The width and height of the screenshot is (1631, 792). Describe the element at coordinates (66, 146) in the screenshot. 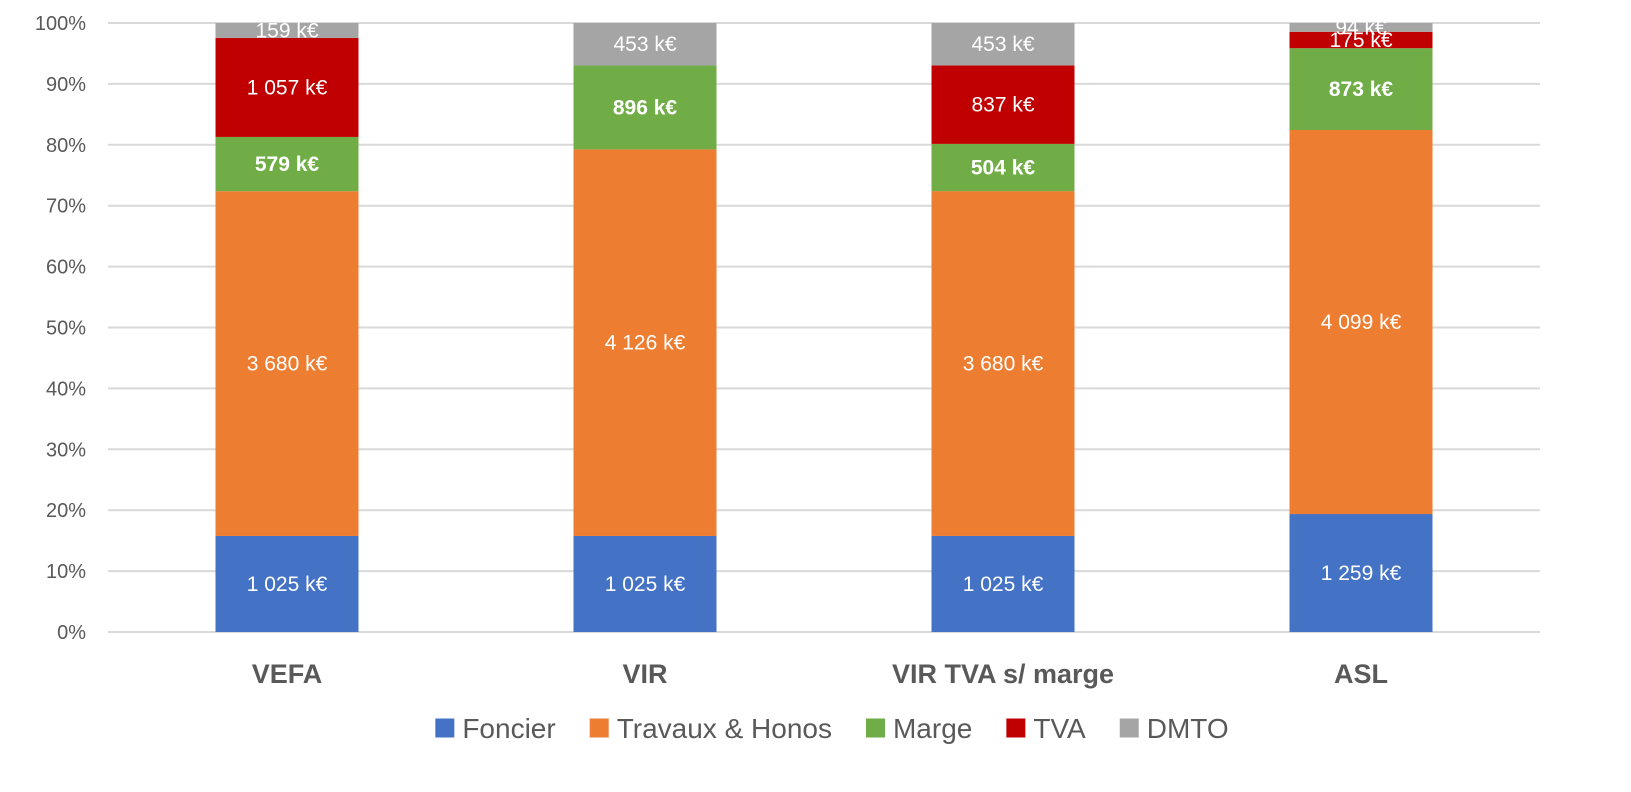

I see `y-tick-label: 80%` at that location.